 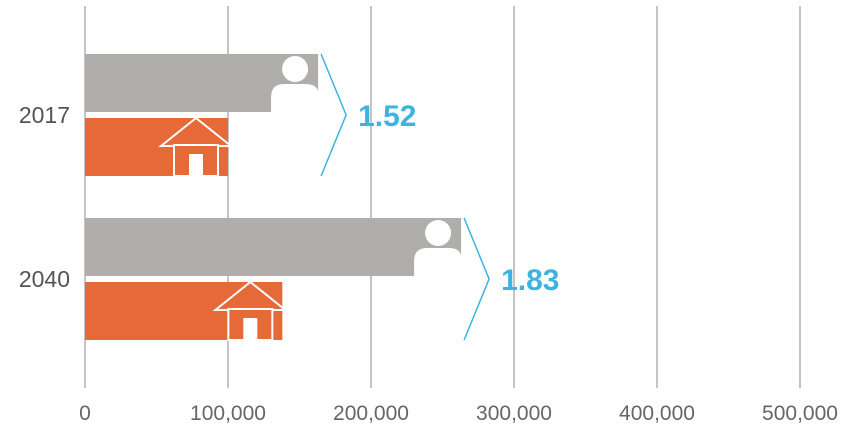 I want to click on x-tick-label: 0, so click(x=85, y=413).